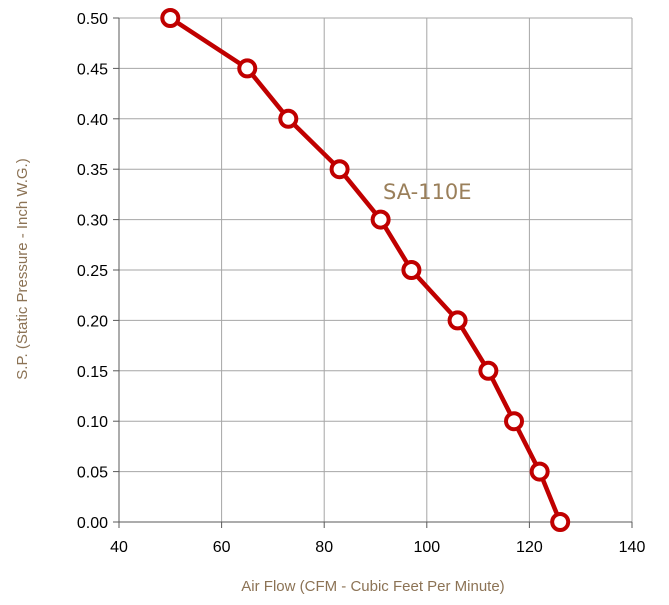 This screenshot has width=669, height=605. I want to click on x-tick-label: 120, so click(529, 547).